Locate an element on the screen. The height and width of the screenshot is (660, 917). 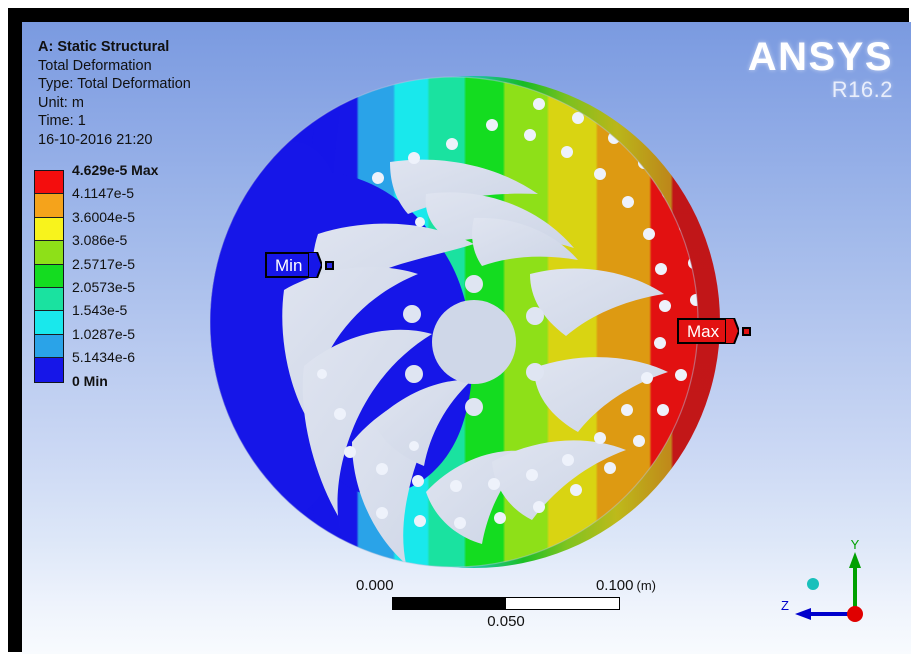
triad-y-label: Y is located at coordinates (855, 545).